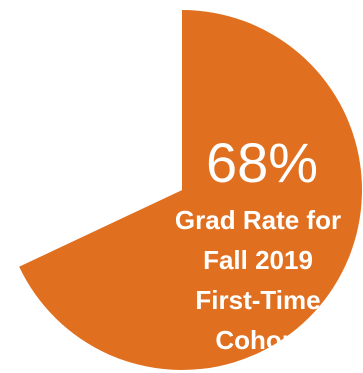  I want to click on caption-line-4: Cohort, so click(258, 340).